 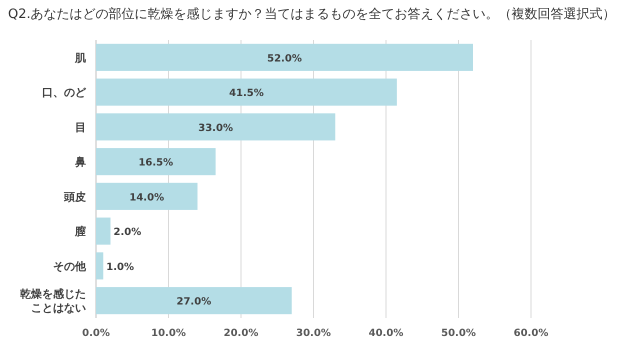 I want to click on y-tick-label: 肌, so click(x=80, y=57).